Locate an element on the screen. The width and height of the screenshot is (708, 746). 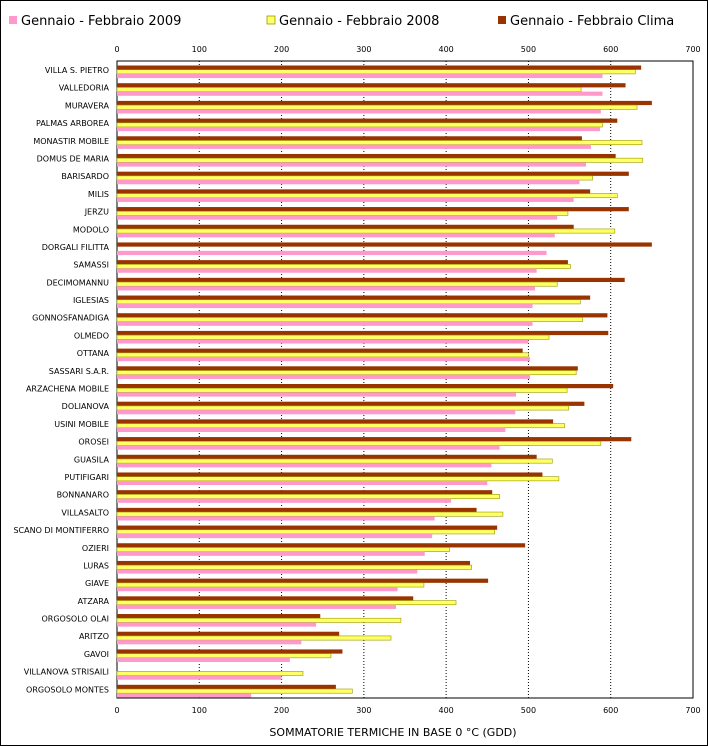
category-label: USINI MOBILE is located at coordinates (81, 424).